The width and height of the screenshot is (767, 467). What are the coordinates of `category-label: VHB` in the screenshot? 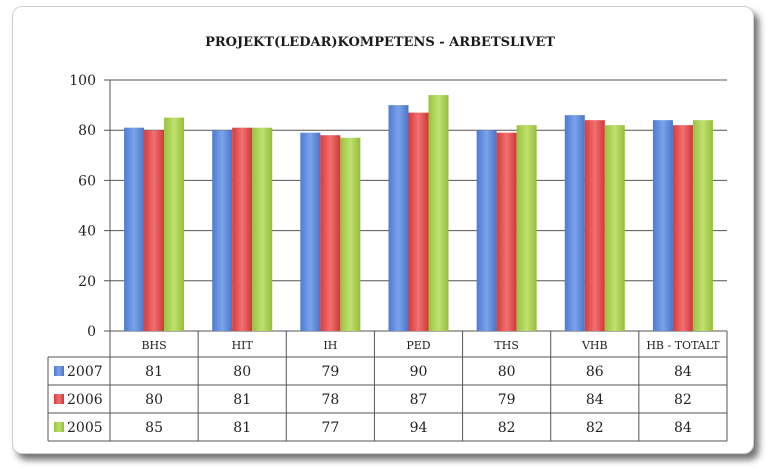 It's located at (594, 345).